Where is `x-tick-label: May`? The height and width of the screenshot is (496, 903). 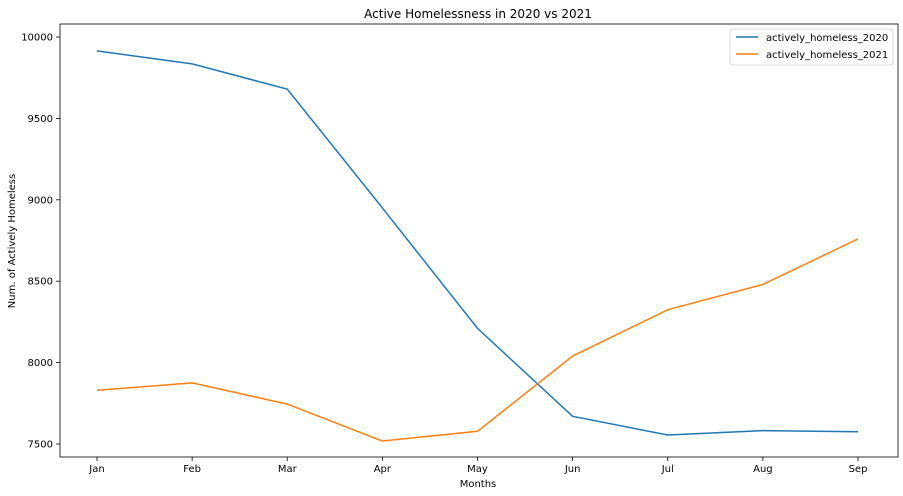 x-tick-label: May is located at coordinates (477, 469).